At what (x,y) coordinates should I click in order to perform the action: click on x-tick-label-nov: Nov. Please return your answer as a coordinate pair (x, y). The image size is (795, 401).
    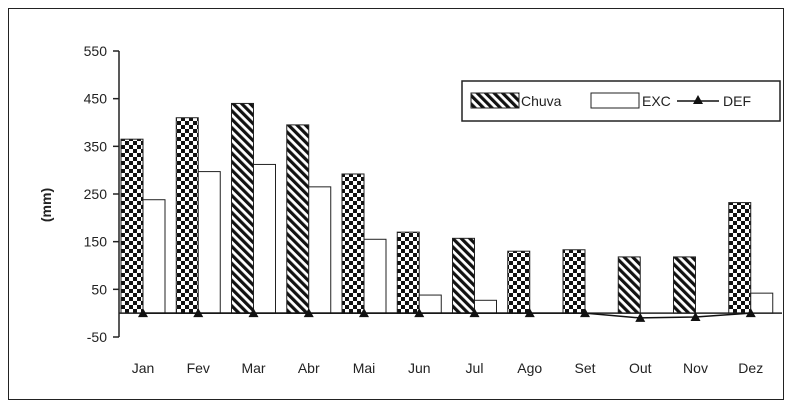
    Looking at the image, I should click on (695, 368).